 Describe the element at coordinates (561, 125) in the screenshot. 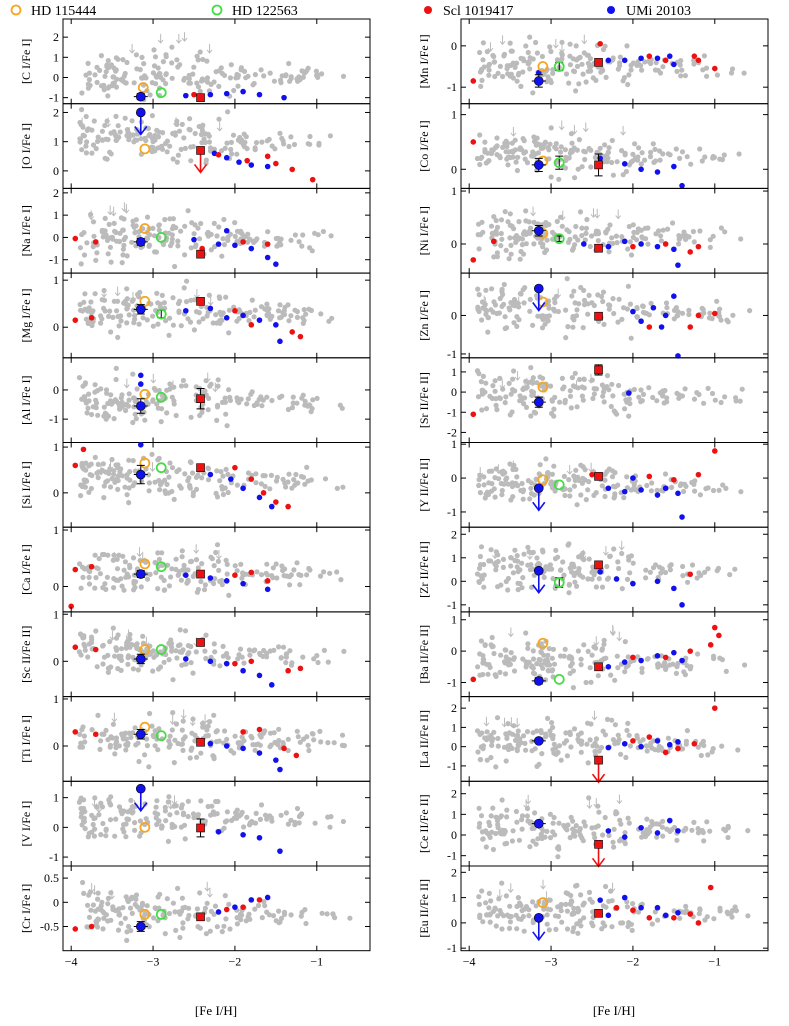

I see `background-limit-arrow` at that location.